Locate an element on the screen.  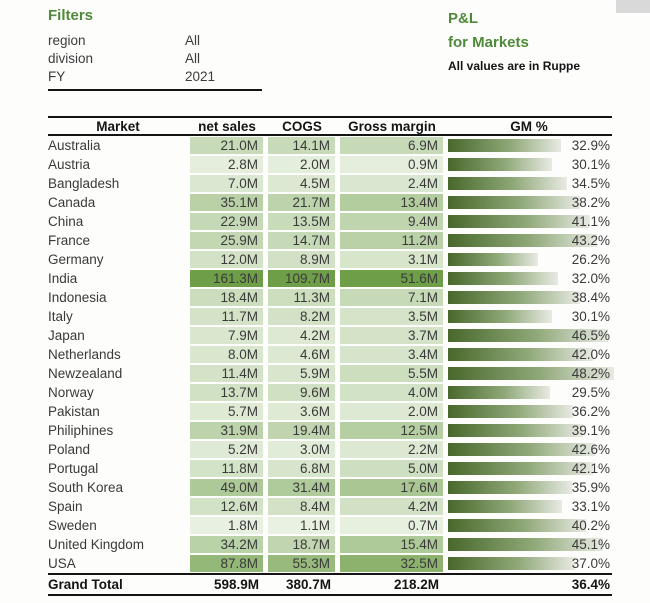
table-row: Norway 13.7M 9.6M 4.0M 29.5% is located at coordinates (330, 392).